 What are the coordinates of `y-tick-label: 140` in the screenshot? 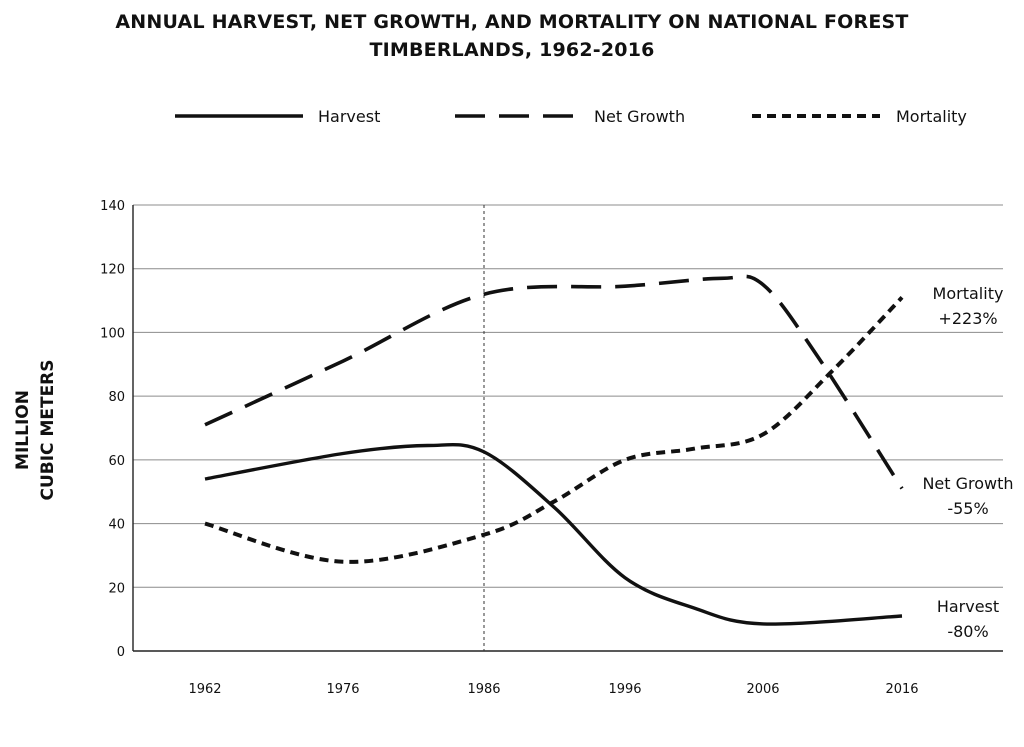 It's located at (112, 206).